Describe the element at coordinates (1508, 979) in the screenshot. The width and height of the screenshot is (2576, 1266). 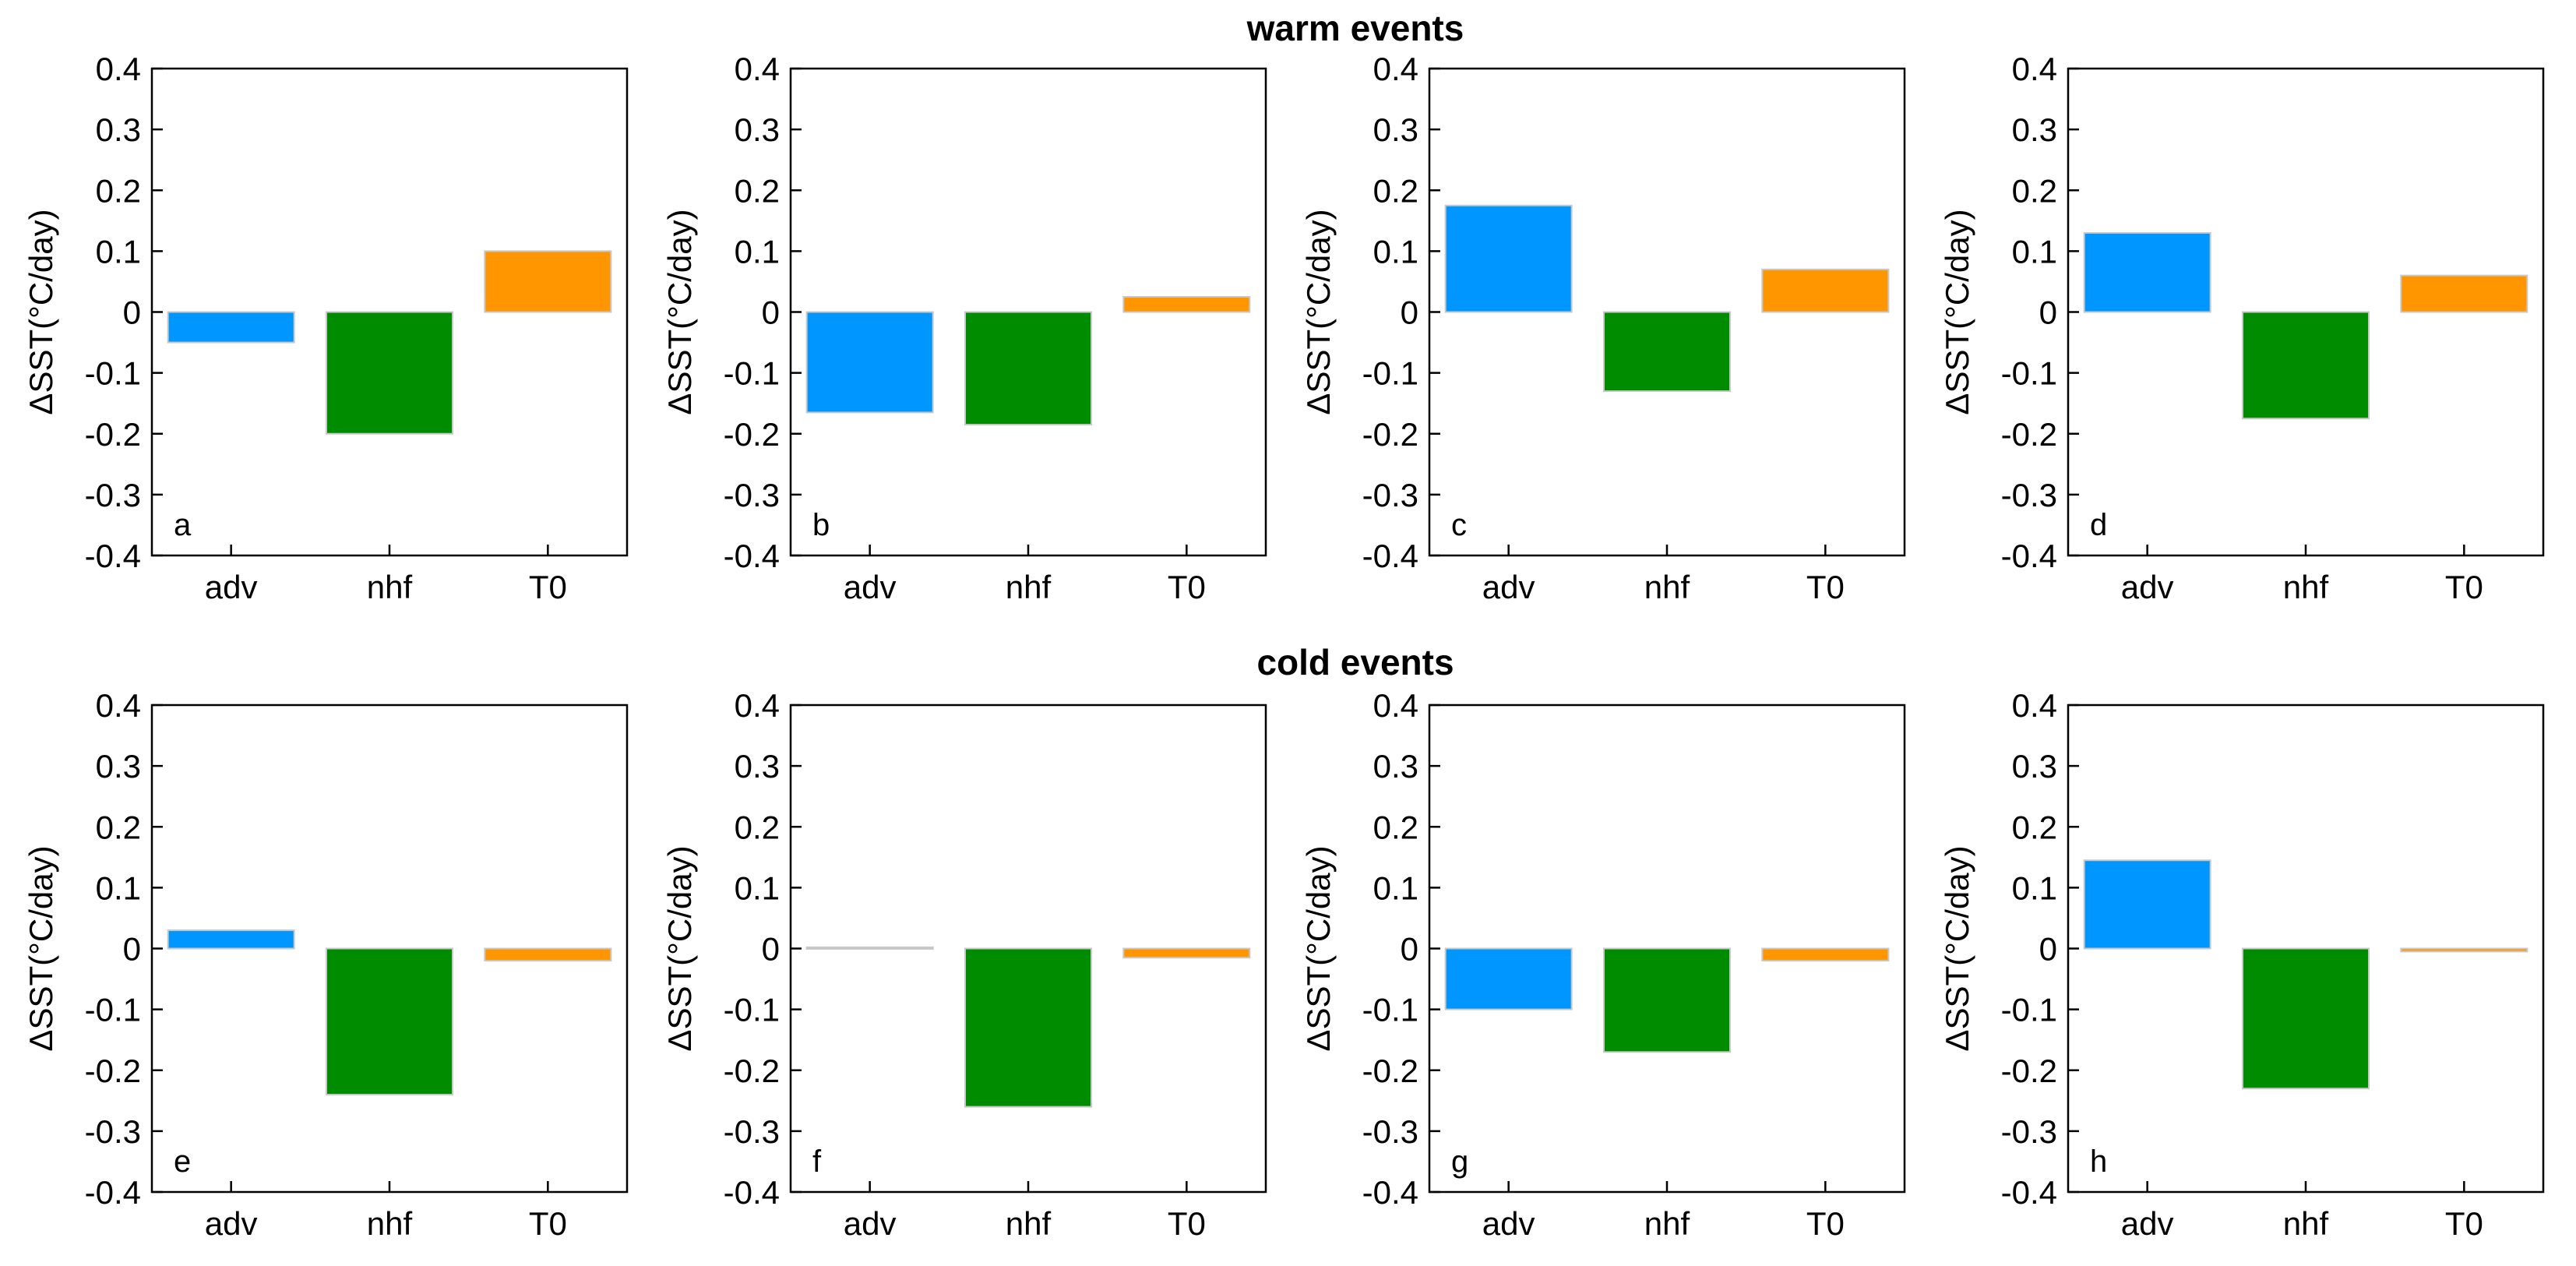
I see `bar-g-adv` at that location.